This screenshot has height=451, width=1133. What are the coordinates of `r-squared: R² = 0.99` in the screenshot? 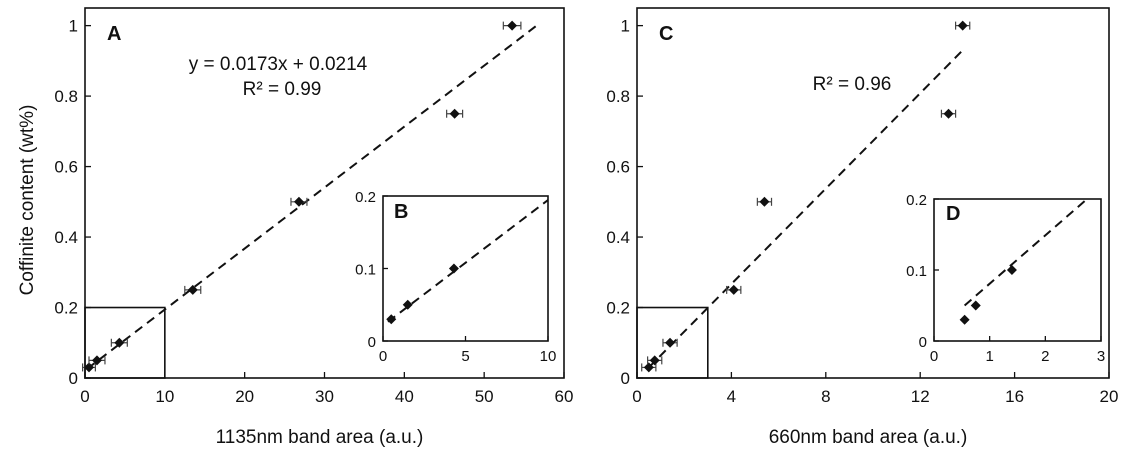 It's located at (282, 89).